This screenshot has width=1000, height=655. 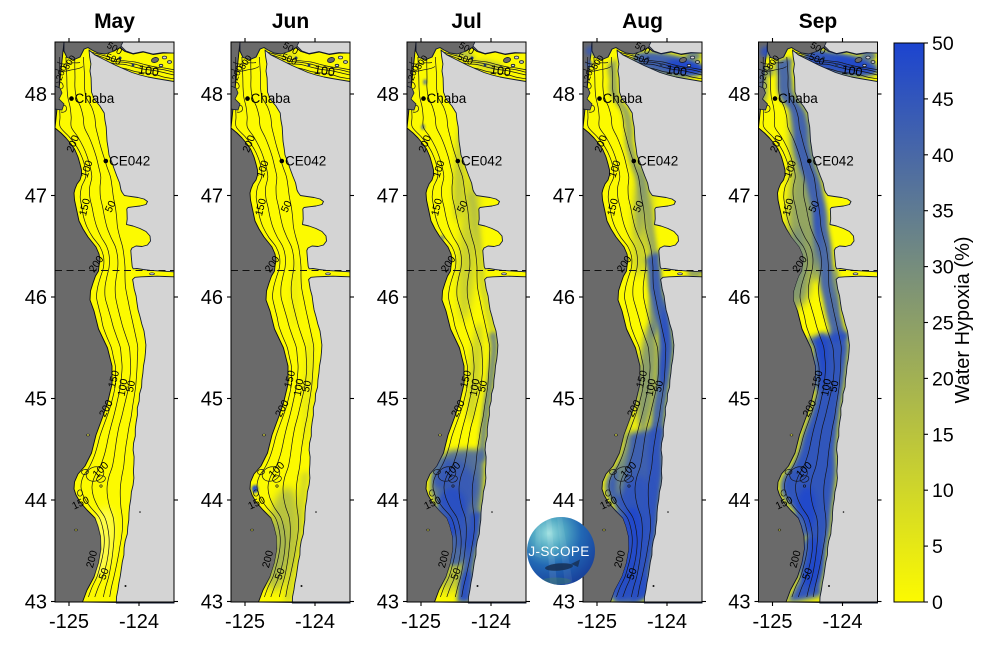 What do you see at coordinates (818, 21) in the screenshot?
I see `svg-text: Sep` at bounding box center [818, 21].